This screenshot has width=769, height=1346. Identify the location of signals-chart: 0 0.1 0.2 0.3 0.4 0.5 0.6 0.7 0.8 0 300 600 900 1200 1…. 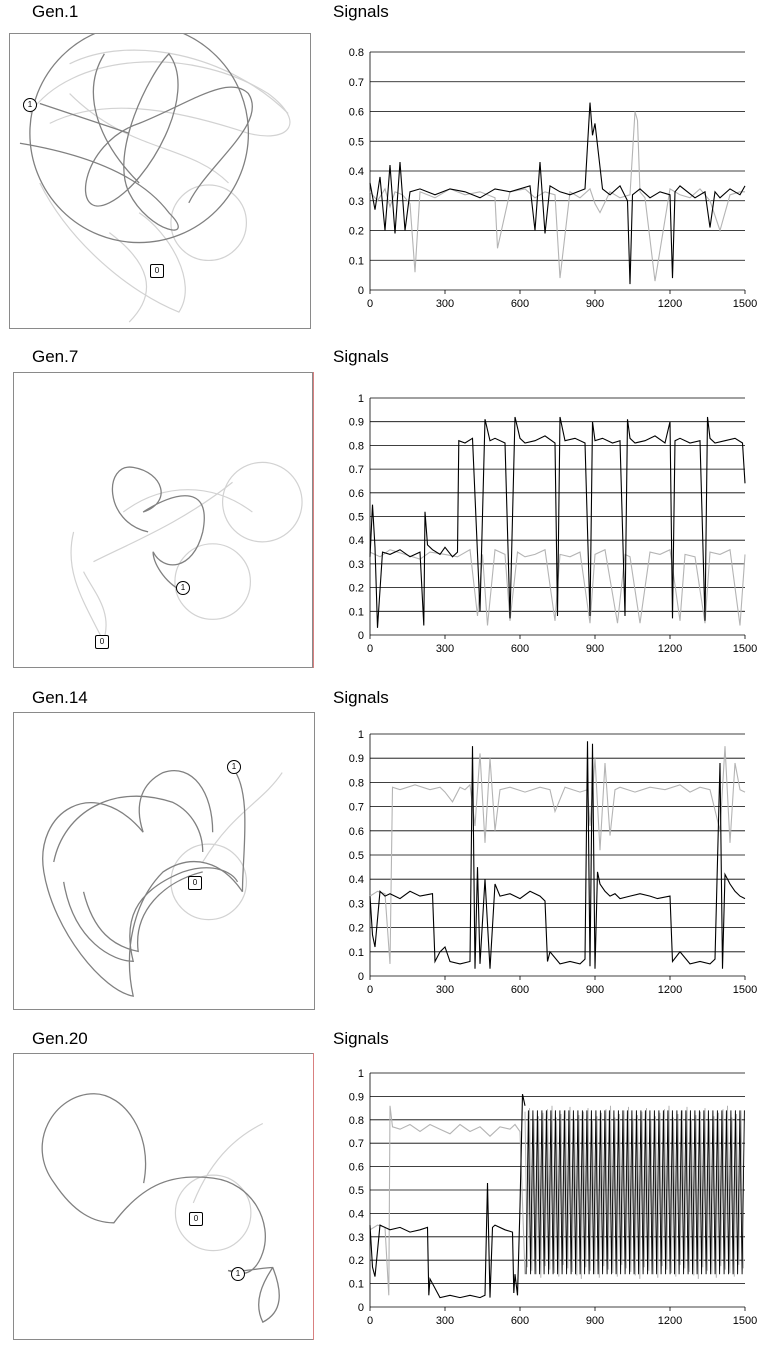
(553, 178).